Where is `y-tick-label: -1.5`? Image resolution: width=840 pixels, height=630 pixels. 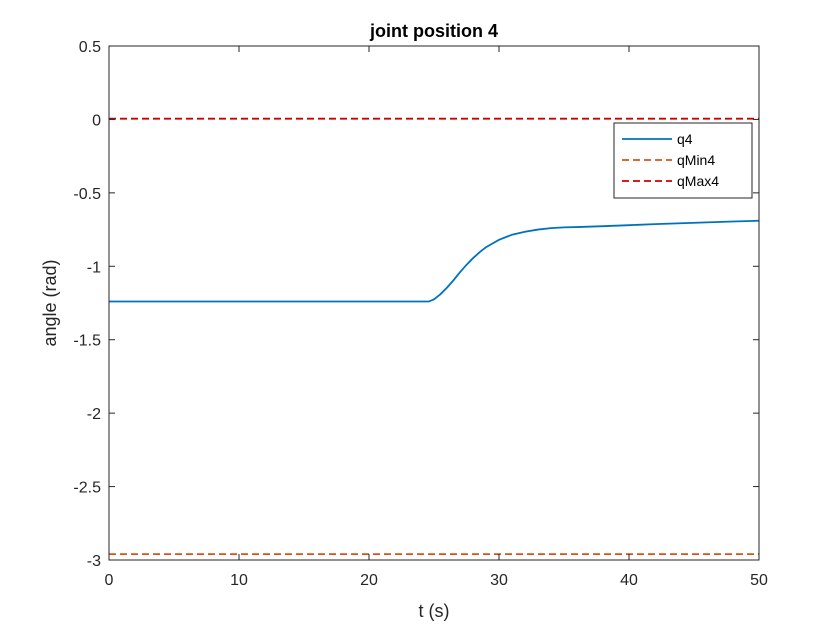 y-tick-label: -1.5 is located at coordinates (87, 341).